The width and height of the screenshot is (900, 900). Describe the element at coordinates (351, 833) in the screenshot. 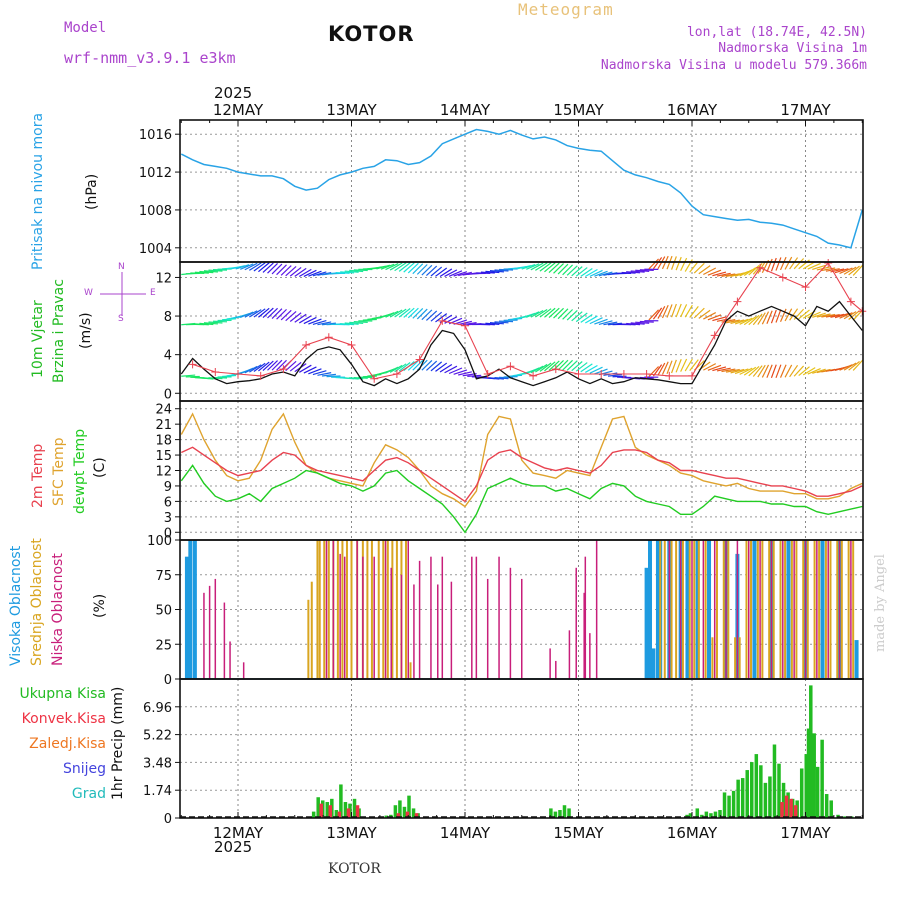

I see `x-tick-label-bottom: 13MAY` at that location.